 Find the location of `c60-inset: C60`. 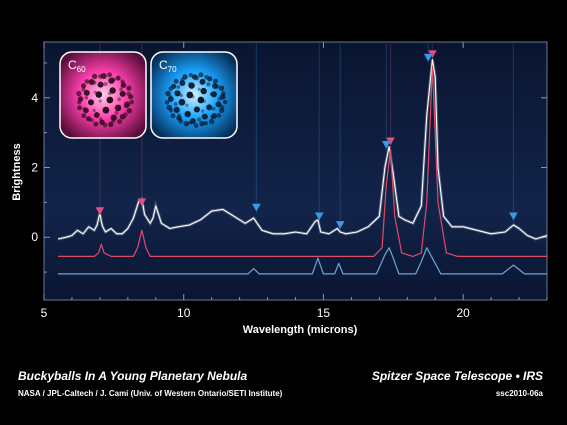

c60-inset: C60 is located at coordinates (103, 95).